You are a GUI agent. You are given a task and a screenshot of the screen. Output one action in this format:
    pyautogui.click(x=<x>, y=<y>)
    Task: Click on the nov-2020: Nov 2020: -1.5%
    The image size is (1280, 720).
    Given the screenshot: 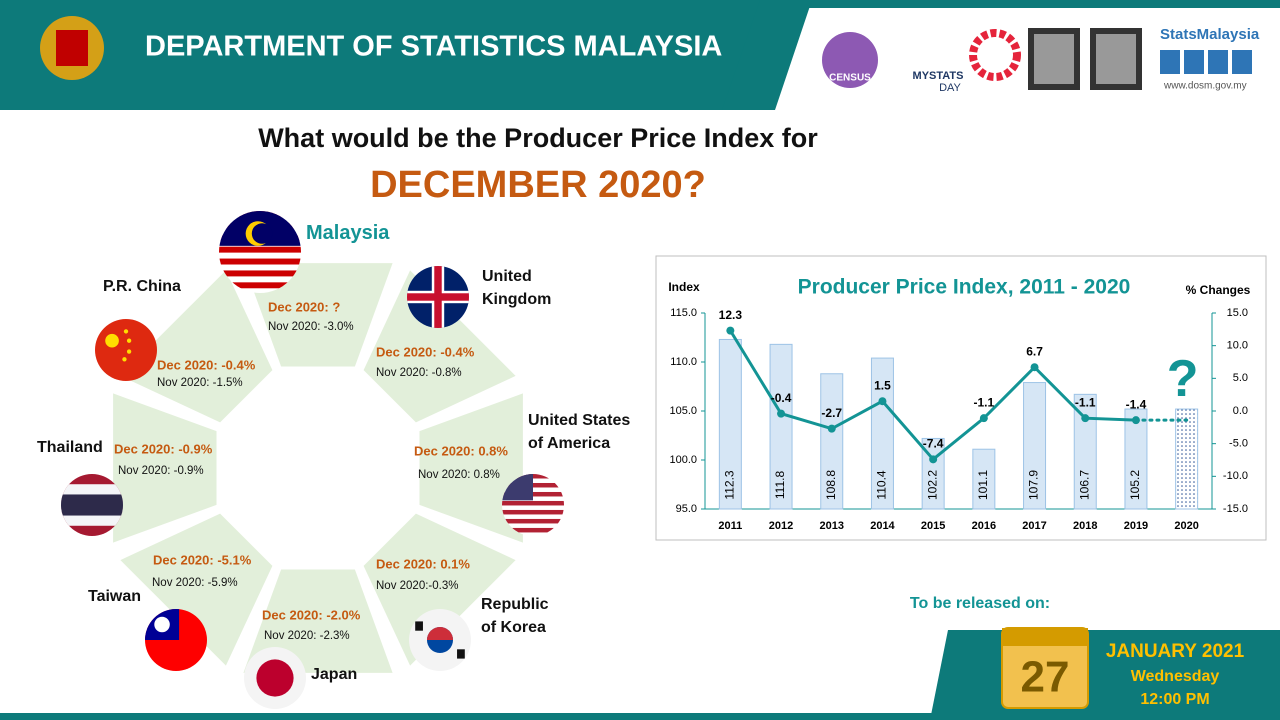 What is the action you would take?
    pyautogui.click(x=200, y=383)
    